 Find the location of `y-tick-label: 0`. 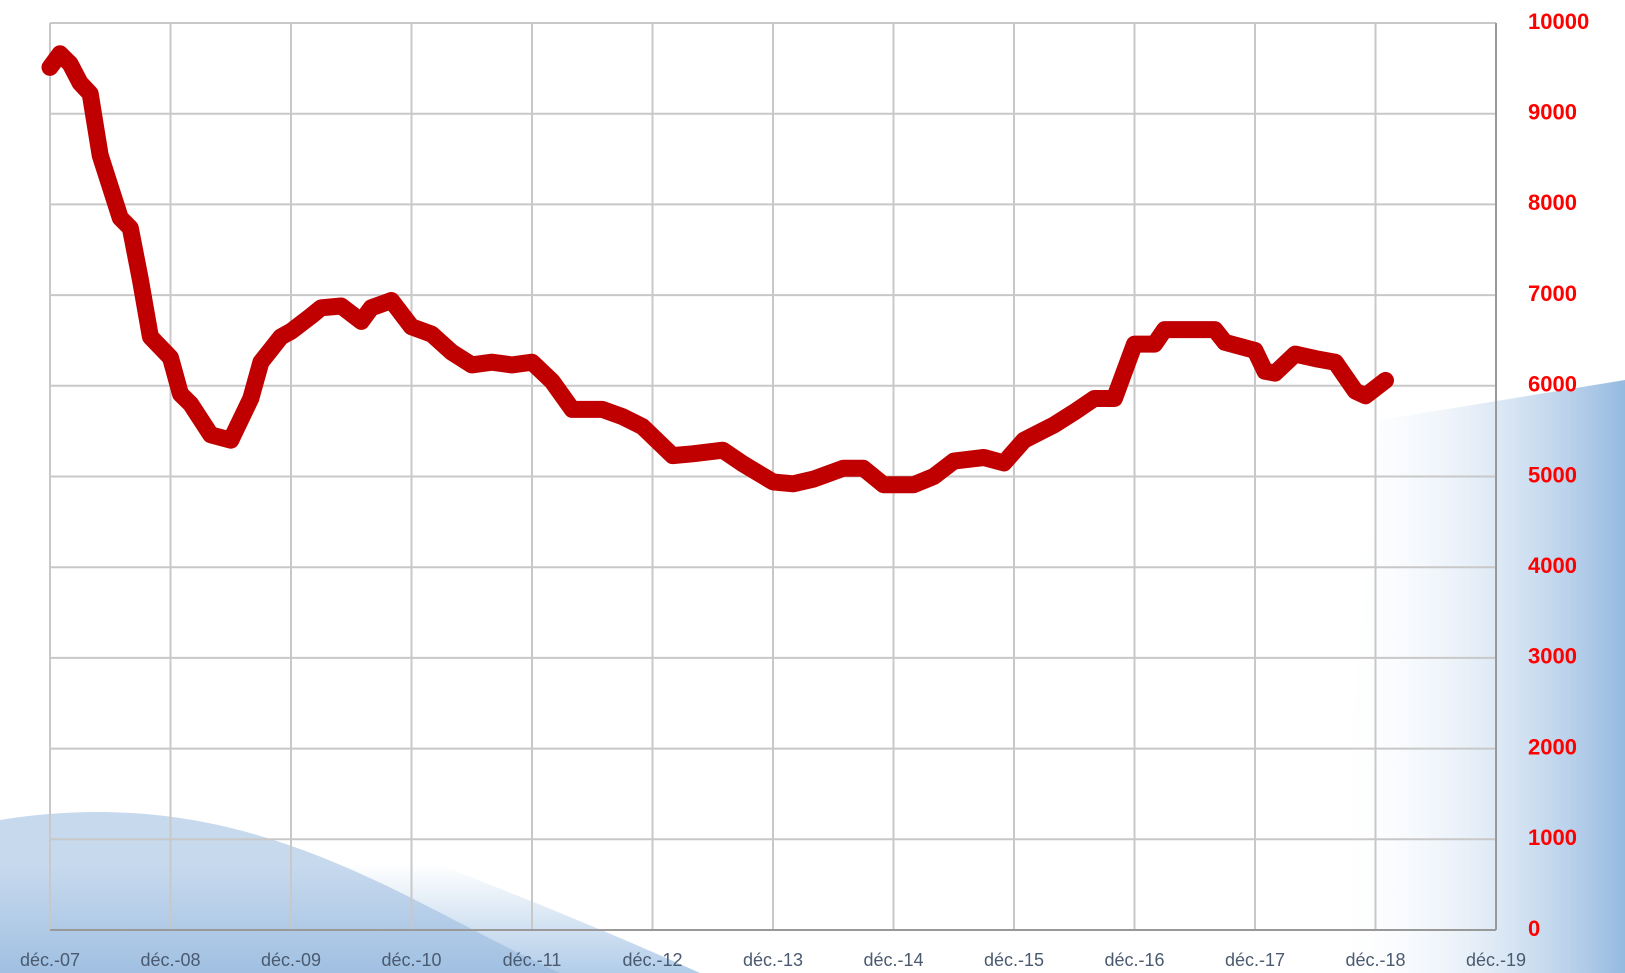

y-tick-label: 0 is located at coordinates (1534, 928).